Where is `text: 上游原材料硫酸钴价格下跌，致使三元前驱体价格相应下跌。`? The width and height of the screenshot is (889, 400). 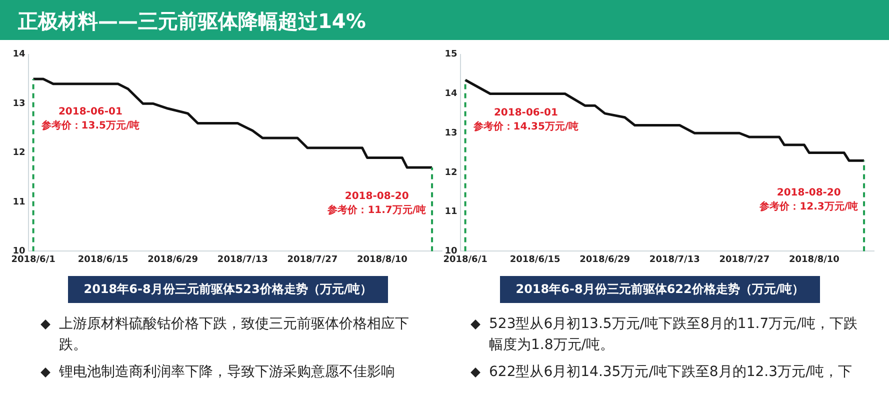 text: 上游原材料硫酸钴价格下跌，致使三元前驱体价格相应下跌。 is located at coordinates (234, 335).